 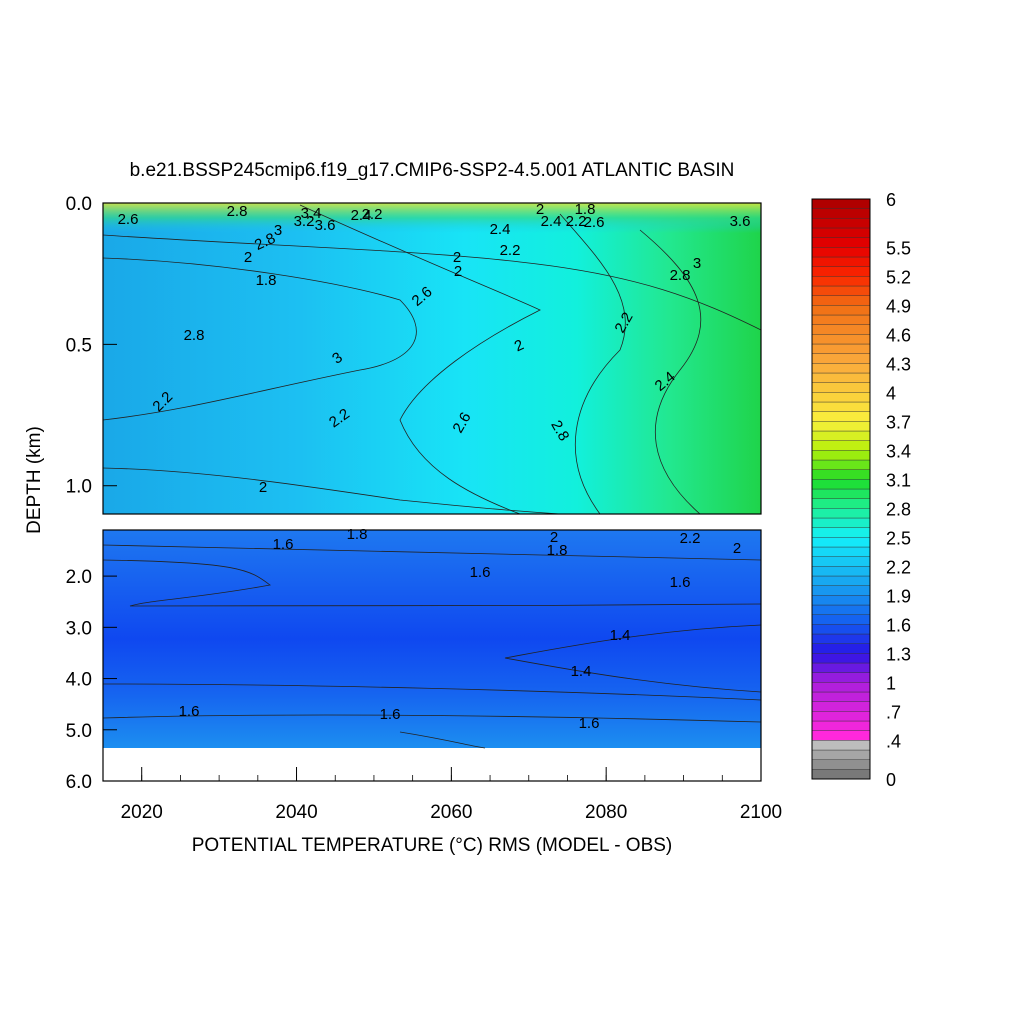 I want to click on y-tick-label: 6.0, so click(x=79, y=782).